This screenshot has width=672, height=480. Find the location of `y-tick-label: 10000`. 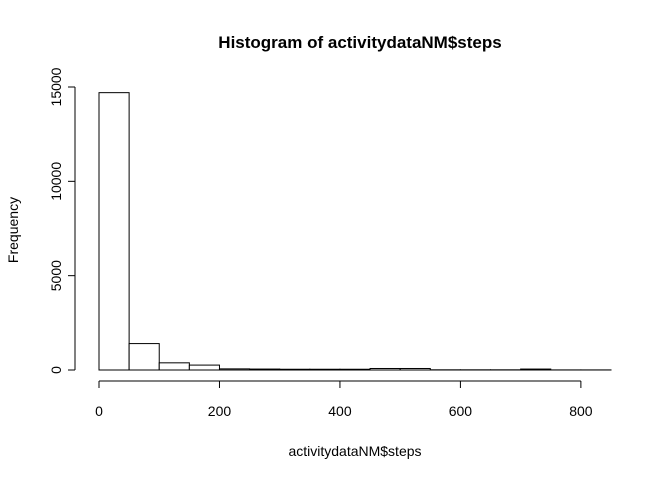

y-tick-label: 10000 is located at coordinates (56, 181).